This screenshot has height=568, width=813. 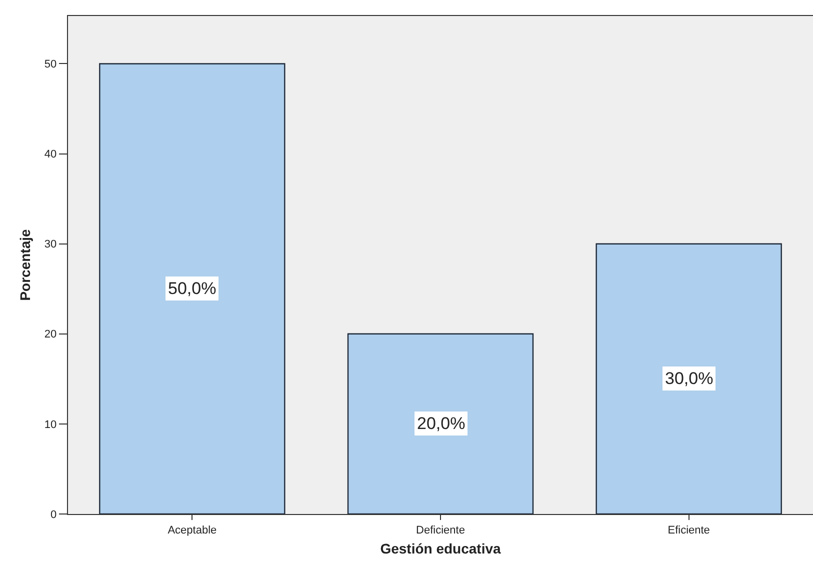 I want to click on y-tick-label: 10, so click(x=50, y=424).